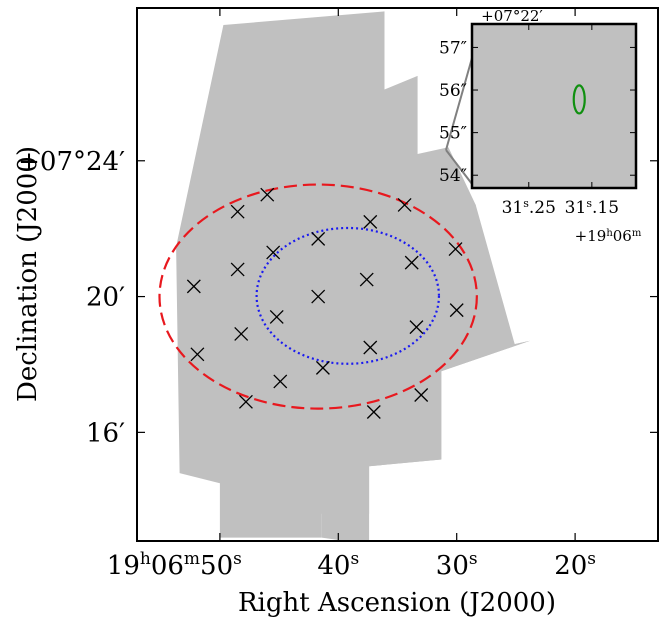 Image resolution: width=665 pixels, height=620 pixels. I want to click on inset-top-label: +07°22′, so click(512, 16).